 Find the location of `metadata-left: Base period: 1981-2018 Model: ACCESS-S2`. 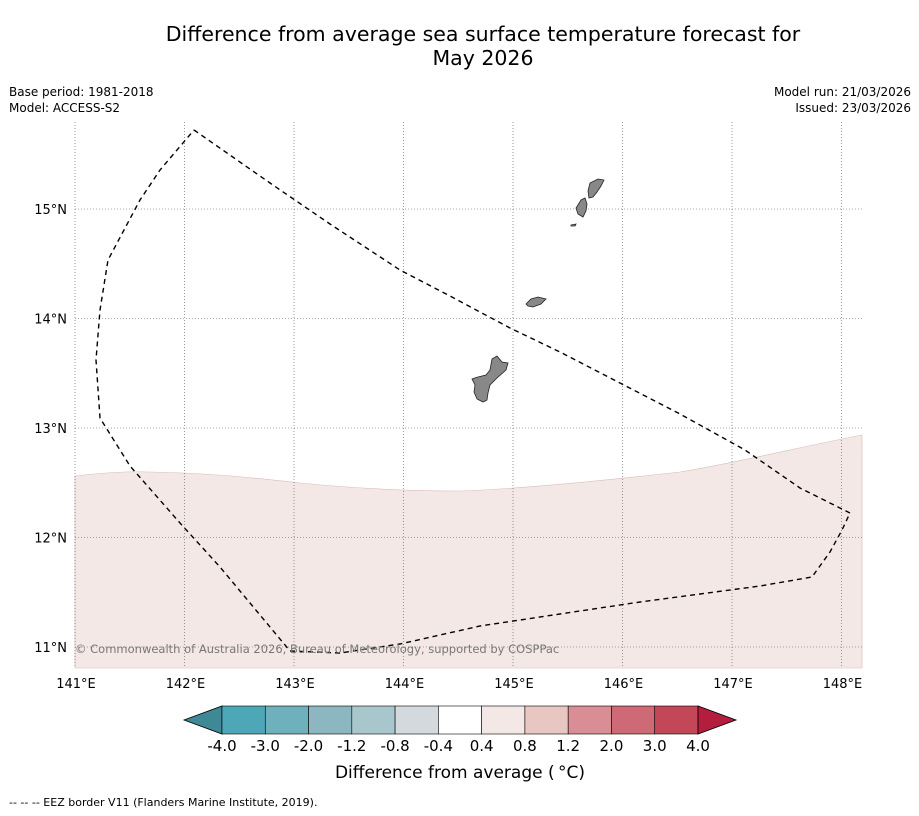

metadata-left: Base period: 1981-2018 Model: ACCESS-S2 is located at coordinates (81, 100).